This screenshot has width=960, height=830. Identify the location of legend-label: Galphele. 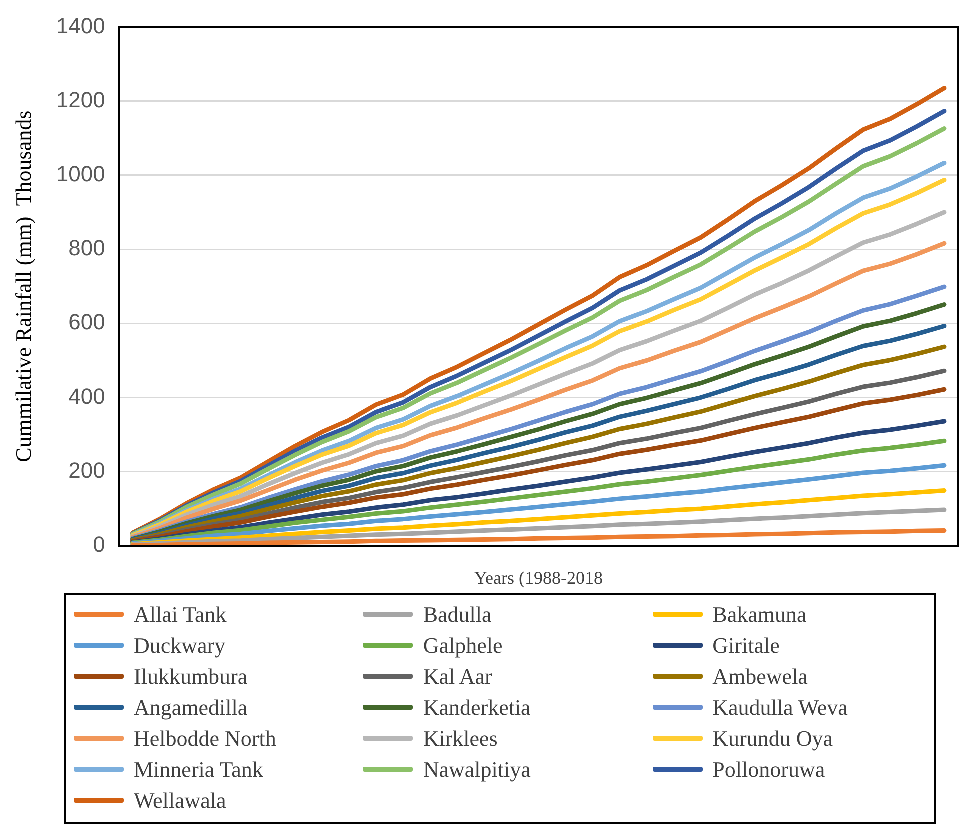
(463, 645).